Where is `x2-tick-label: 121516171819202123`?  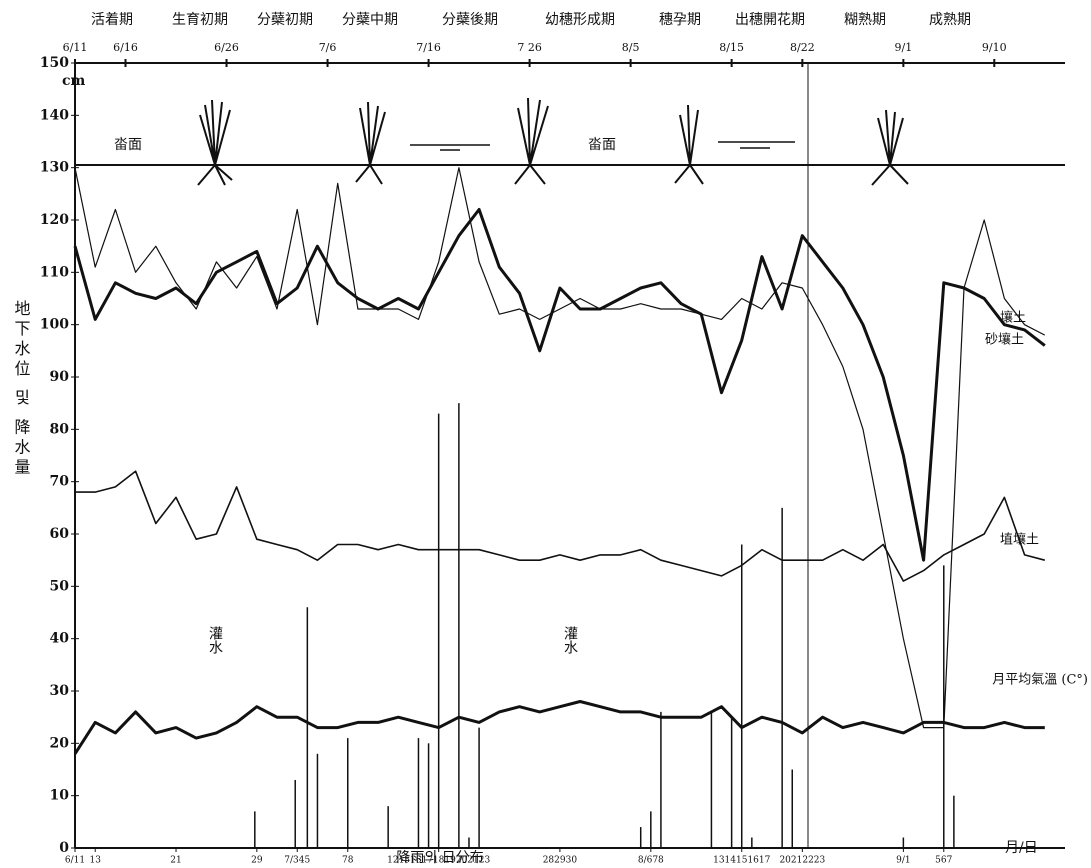
x2-tick-label: 121516171819202123 is located at coordinates (438, 861).